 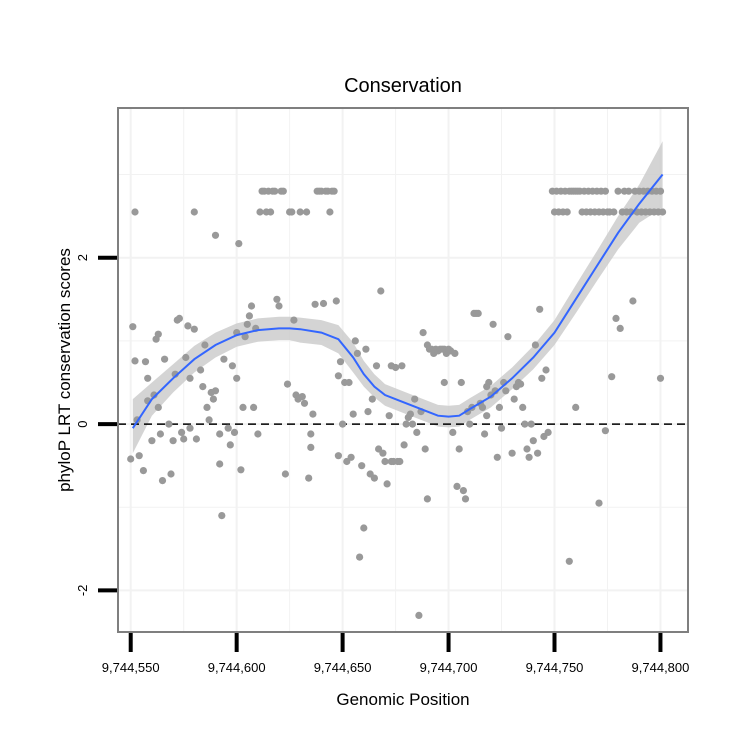 What do you see at coordinates (131, 667) in the screenshot?
I see `x-tick-label: 9,744,550` at bounding box center [131, 667].